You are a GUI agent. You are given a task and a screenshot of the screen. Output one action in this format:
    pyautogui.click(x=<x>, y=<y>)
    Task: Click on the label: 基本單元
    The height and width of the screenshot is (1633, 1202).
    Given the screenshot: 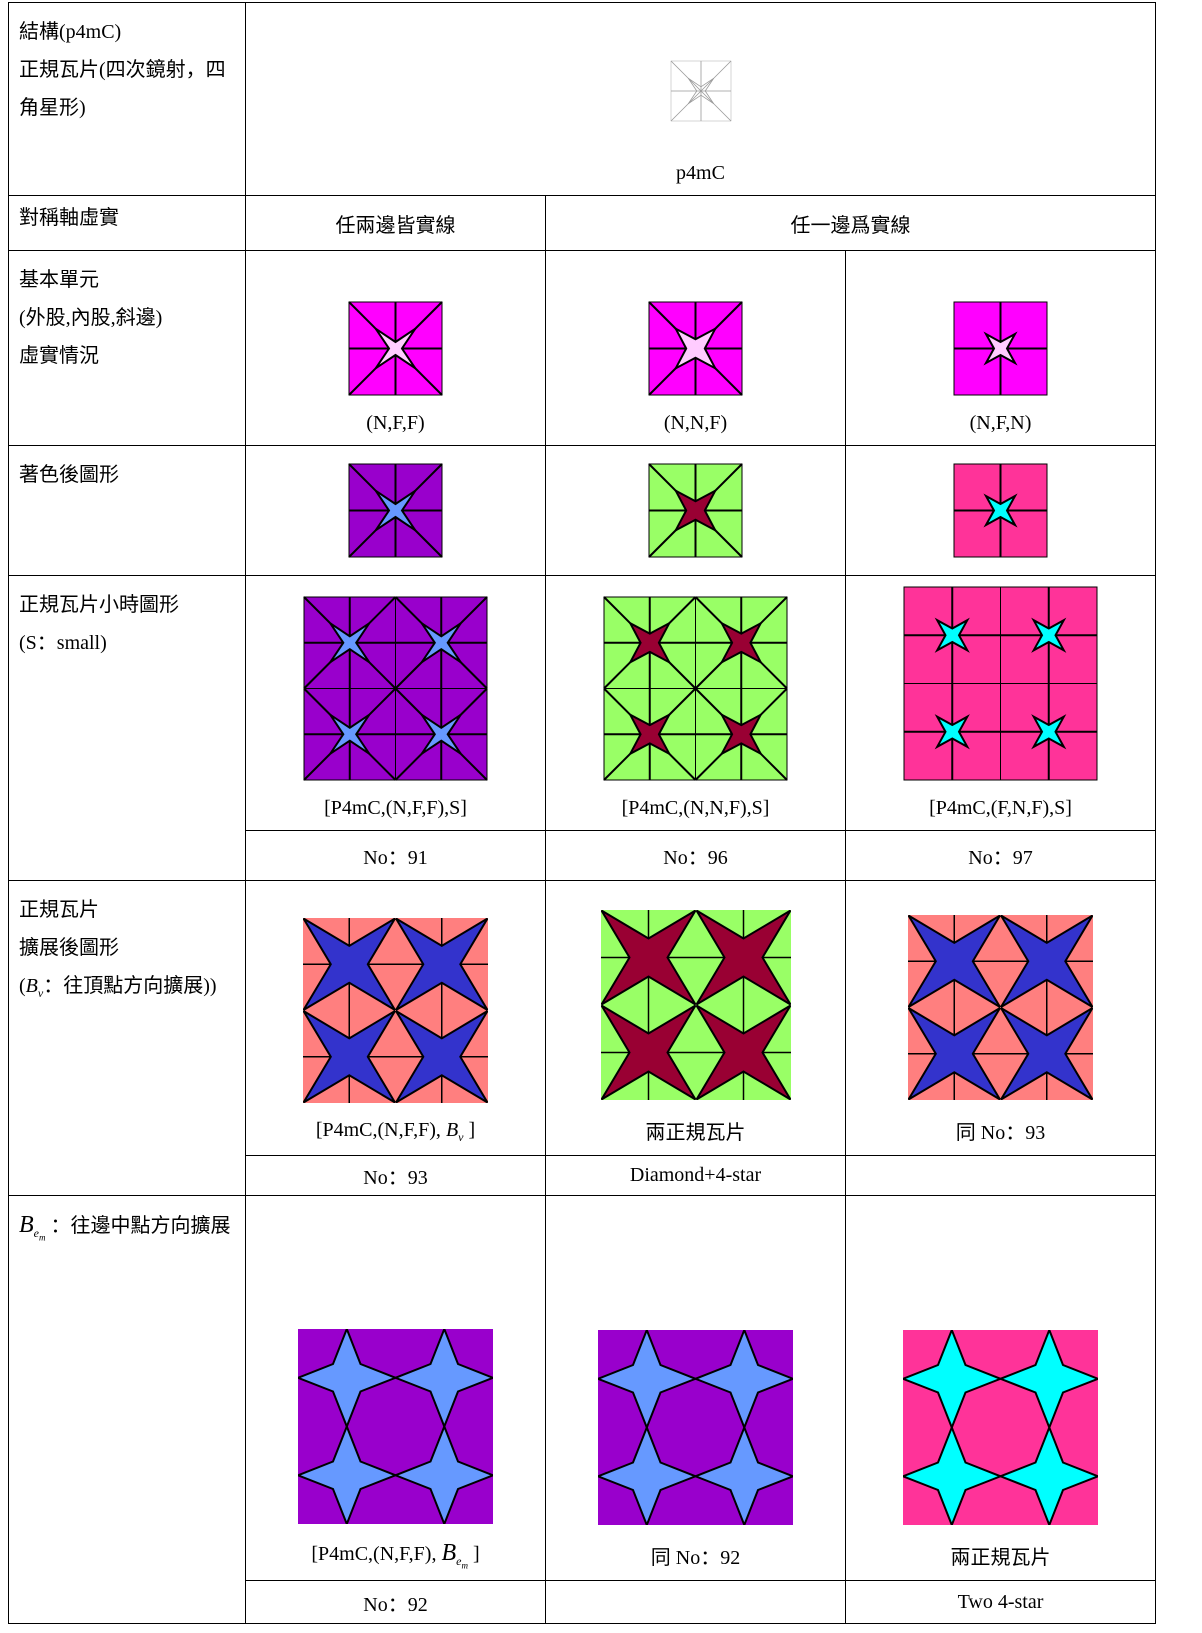 What is the action you would take?
    pyautogui.click(x=59, y=280)
    